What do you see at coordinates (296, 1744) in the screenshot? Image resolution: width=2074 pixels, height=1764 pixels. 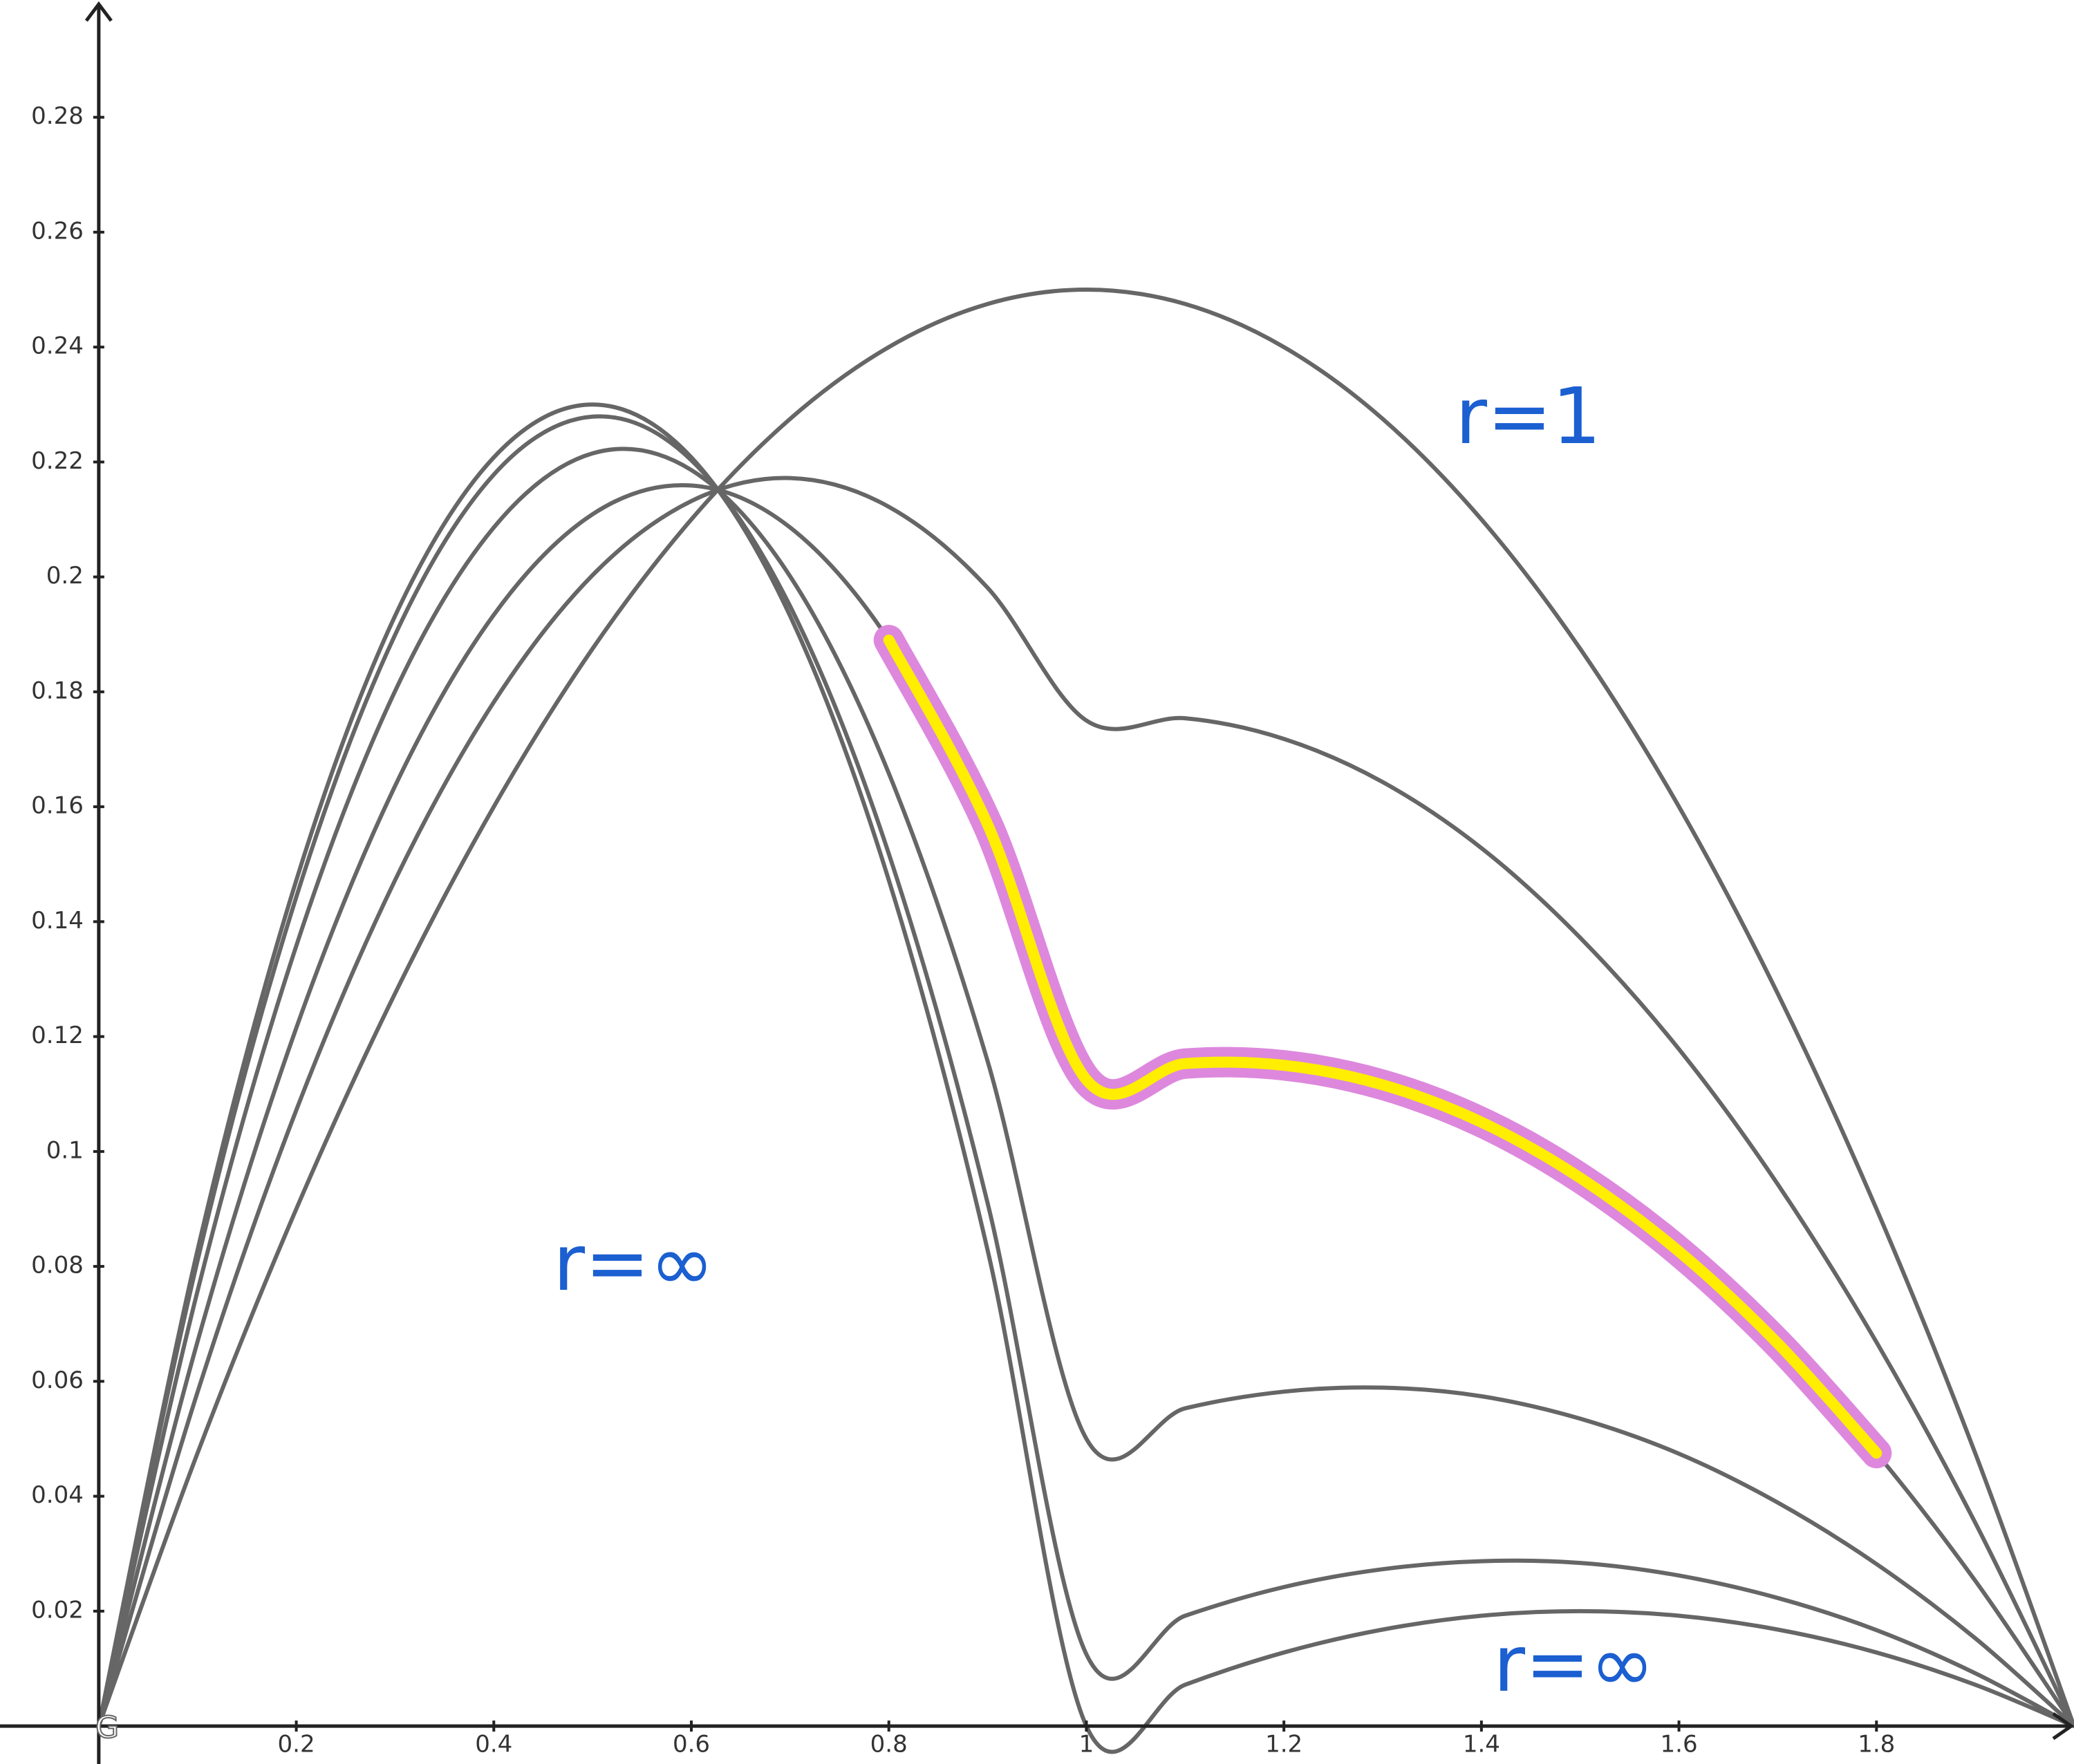 I see `x-tick-label: 0.2` at bounding box center [296, 1744].